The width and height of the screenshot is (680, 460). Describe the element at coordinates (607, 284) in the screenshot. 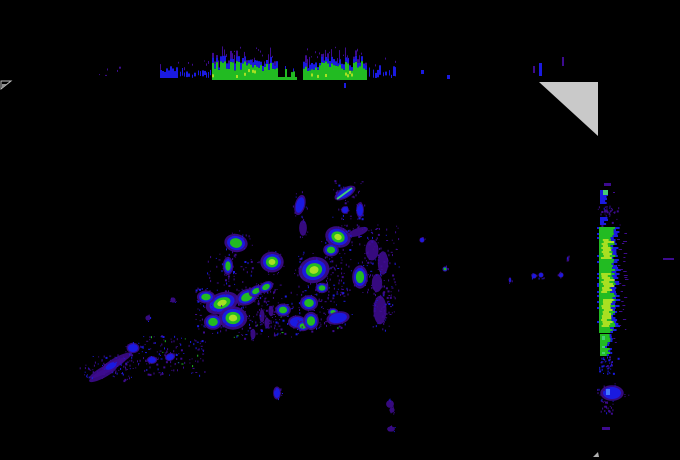

I see `profile-peak` at that location.